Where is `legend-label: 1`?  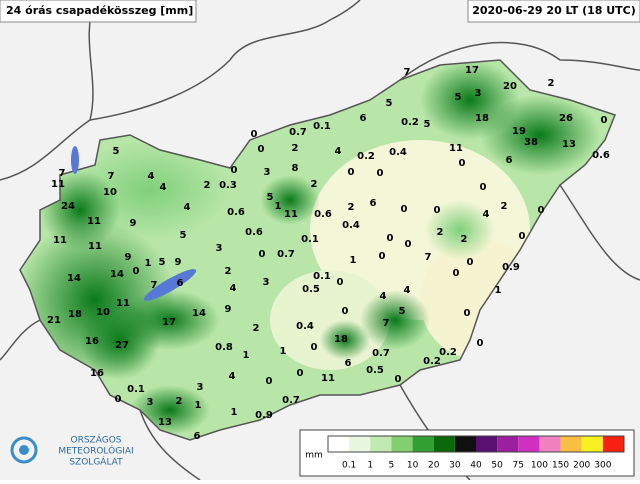
legend-label: 1 is located at coordinates (370, 466).